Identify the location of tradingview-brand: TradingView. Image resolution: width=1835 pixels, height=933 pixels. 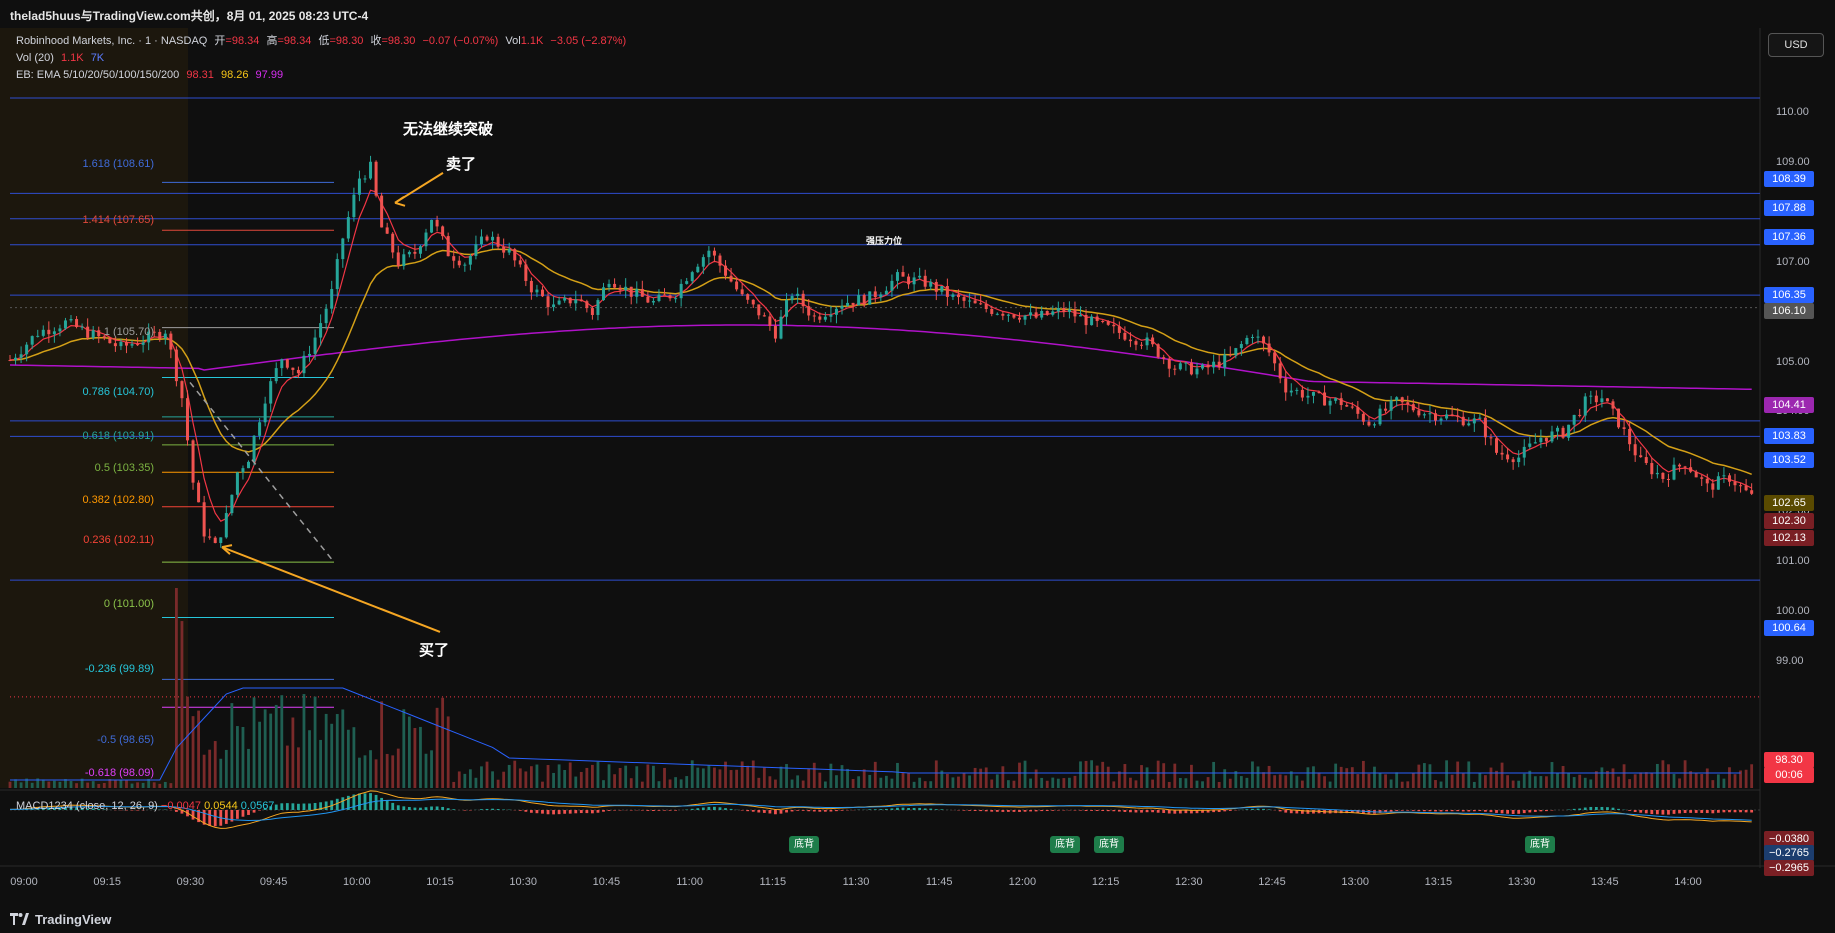
(60, 919).